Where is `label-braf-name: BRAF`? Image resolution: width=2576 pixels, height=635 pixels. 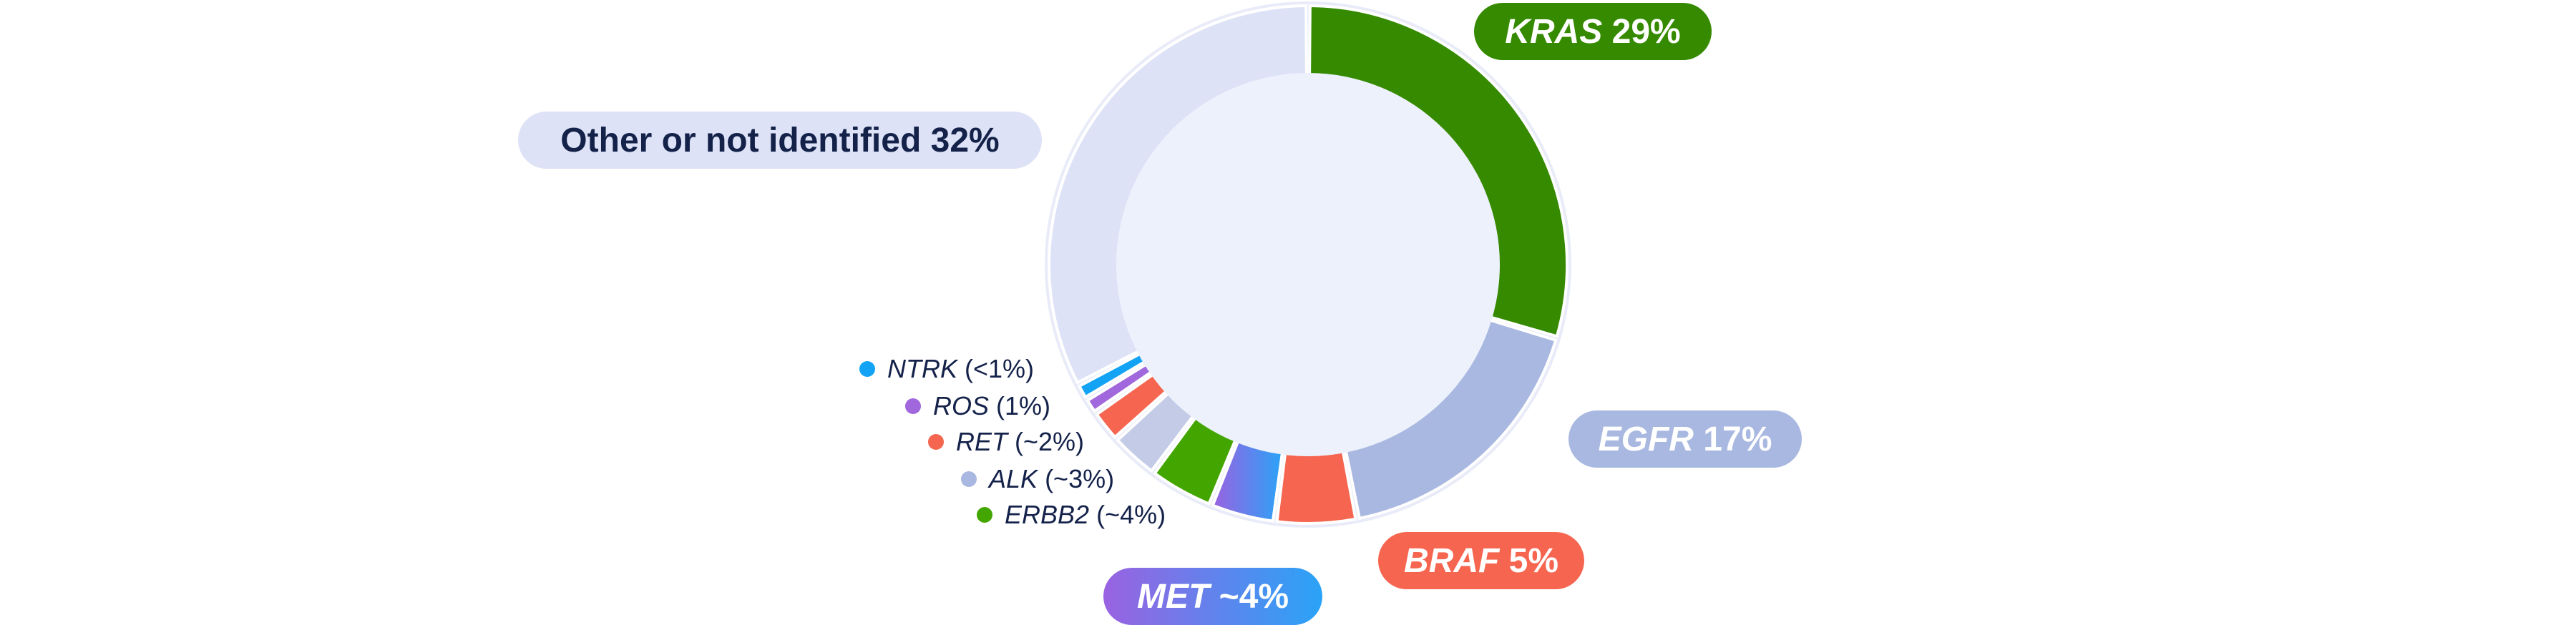
label-braf-name: BRAF is located at coordinates (1452, 561).